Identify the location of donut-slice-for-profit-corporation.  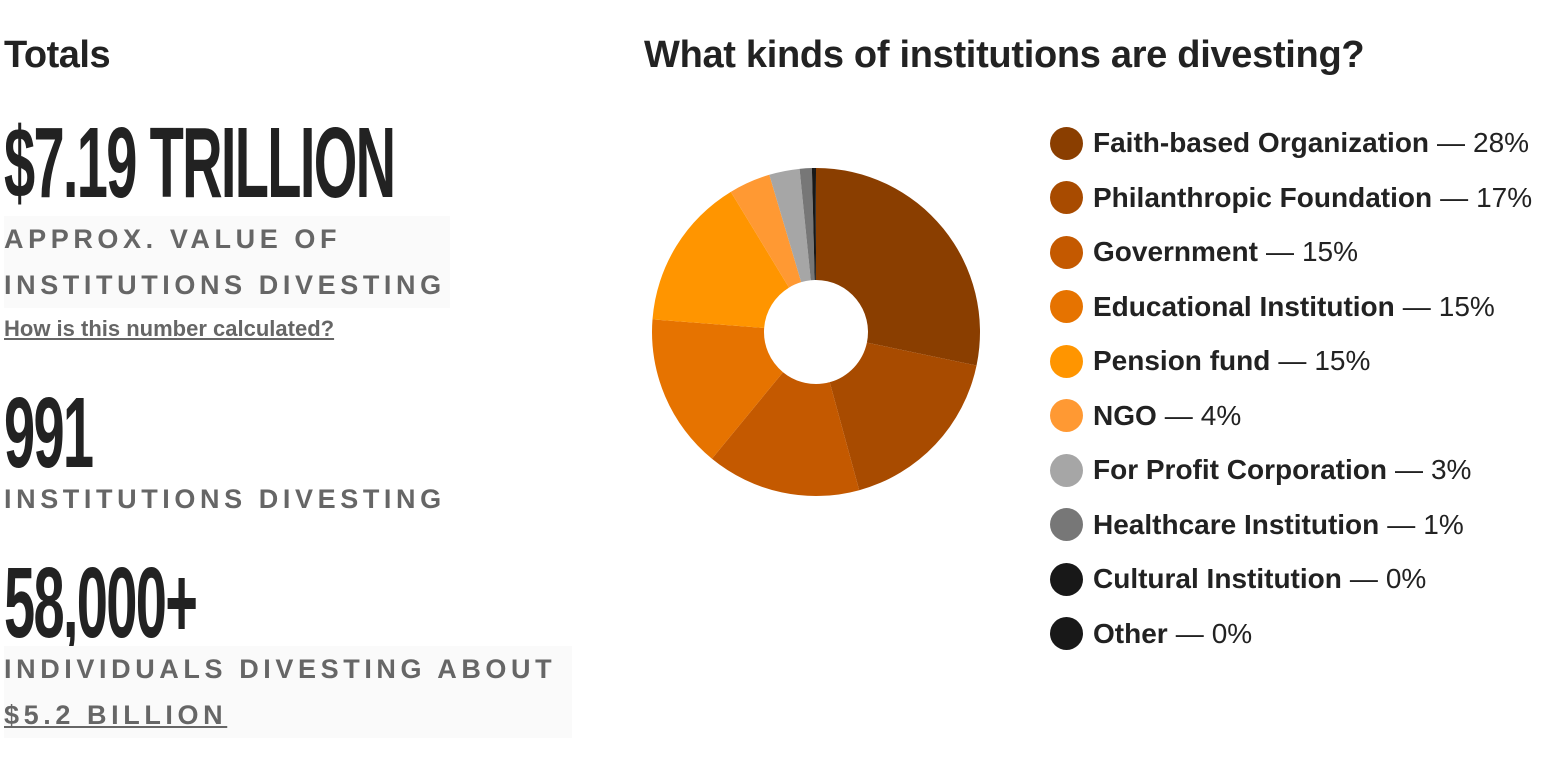
(790, 225).